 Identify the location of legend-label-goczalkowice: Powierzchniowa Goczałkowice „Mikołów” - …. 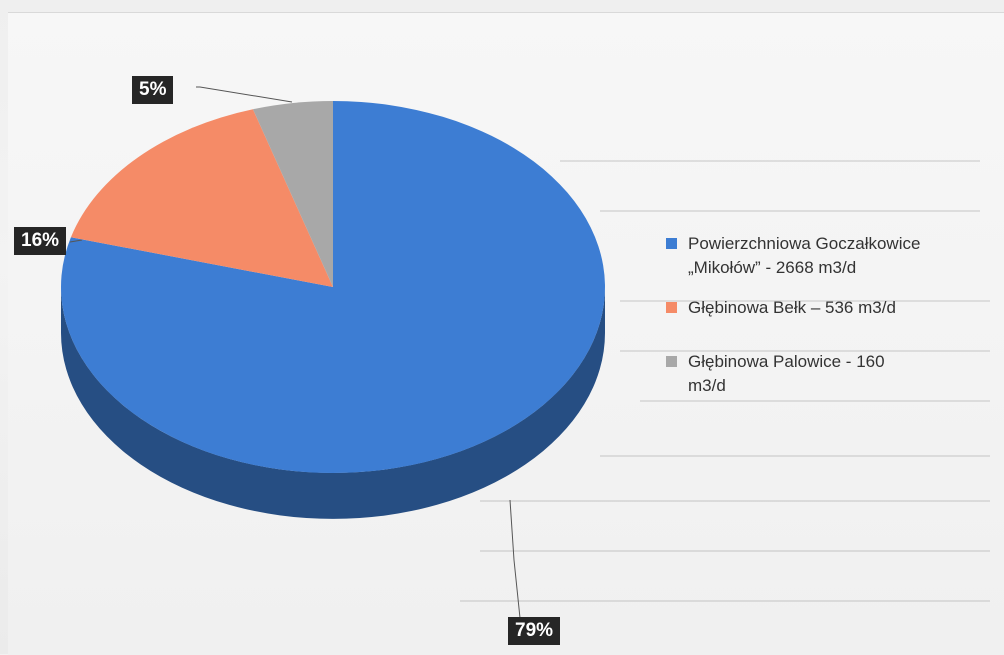
(804, 255).